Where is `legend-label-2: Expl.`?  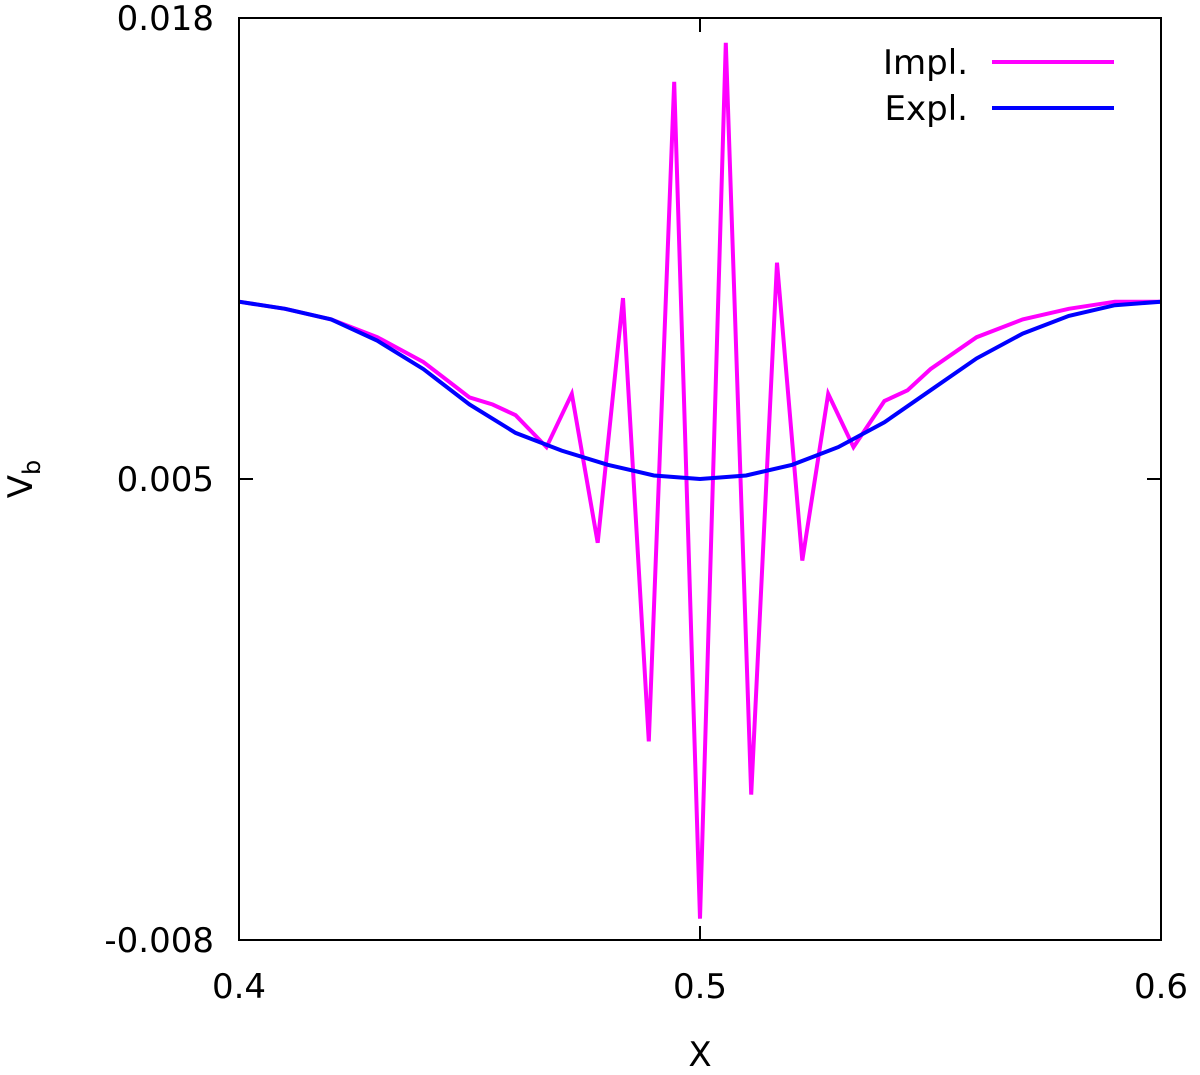 legend-label-2: Expl. is located at coordinates (926, 109).